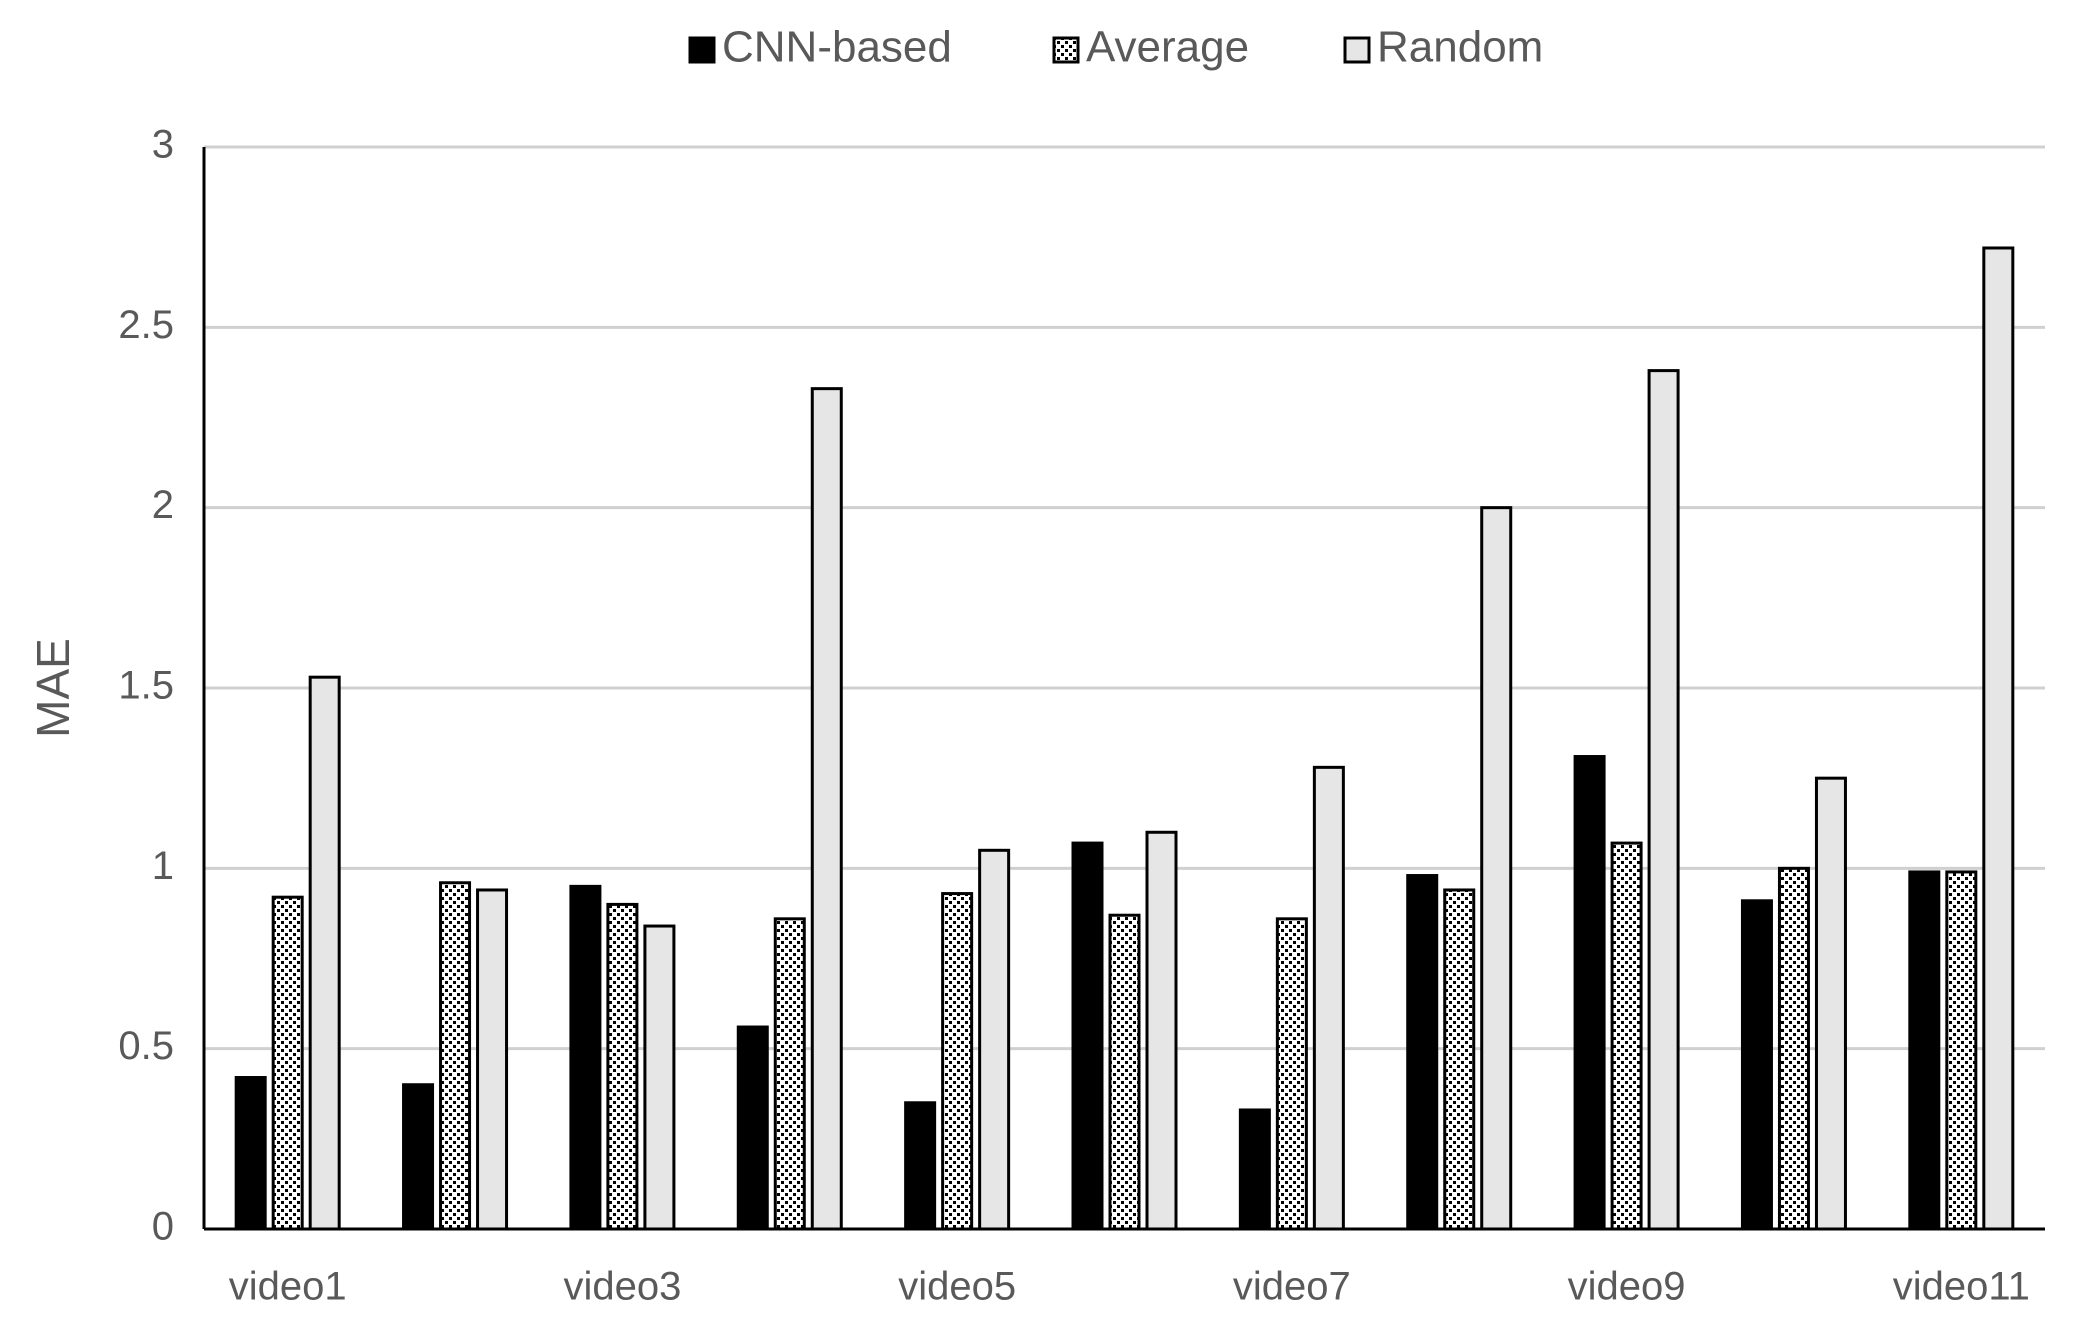 The image size is (2077, 1335). What do you see at coordinates (957, 1287) in the screenshot?
I see `x-tick-label: video5` at bounding box center [957, 1287].